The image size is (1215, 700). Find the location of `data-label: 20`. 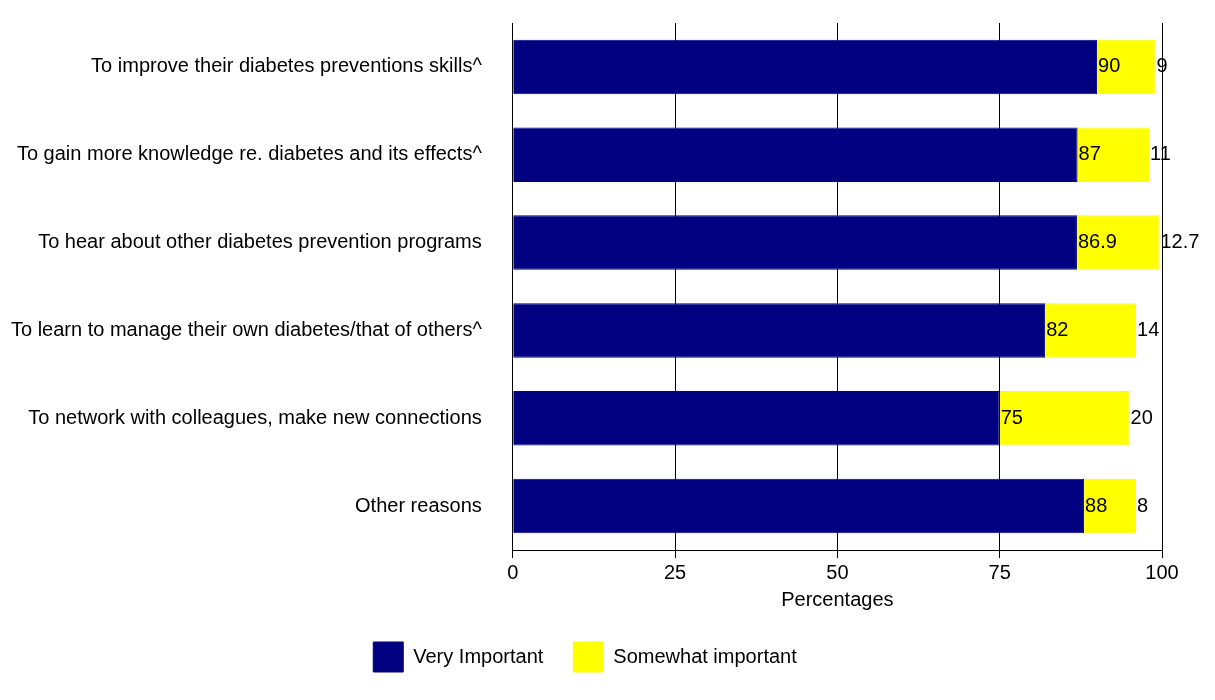

data-label: 20 is located at coordinates (1141, 416).